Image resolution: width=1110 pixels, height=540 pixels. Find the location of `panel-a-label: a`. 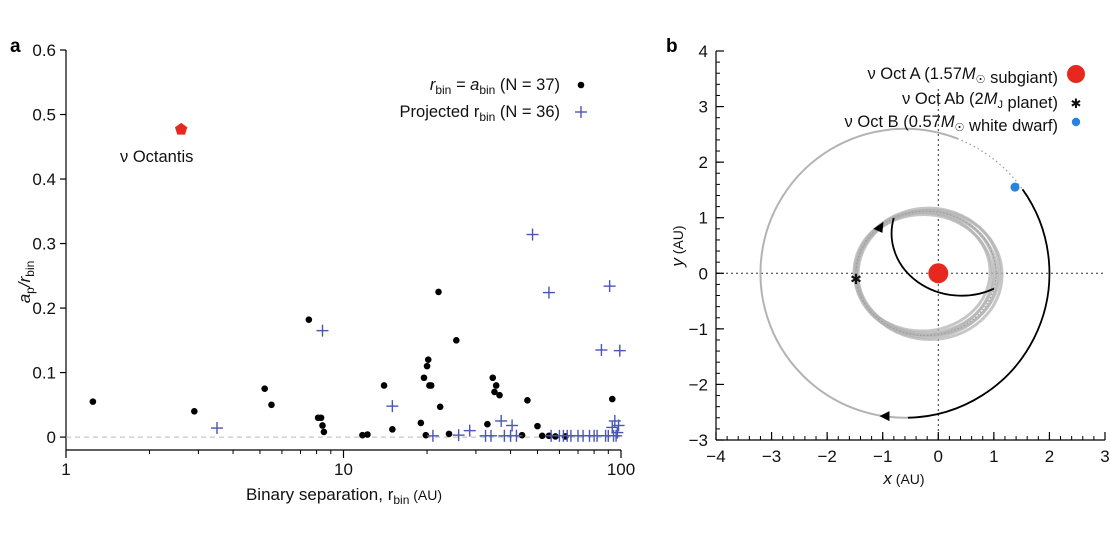

panel-a-label: a is located at coordinates (15, 46).